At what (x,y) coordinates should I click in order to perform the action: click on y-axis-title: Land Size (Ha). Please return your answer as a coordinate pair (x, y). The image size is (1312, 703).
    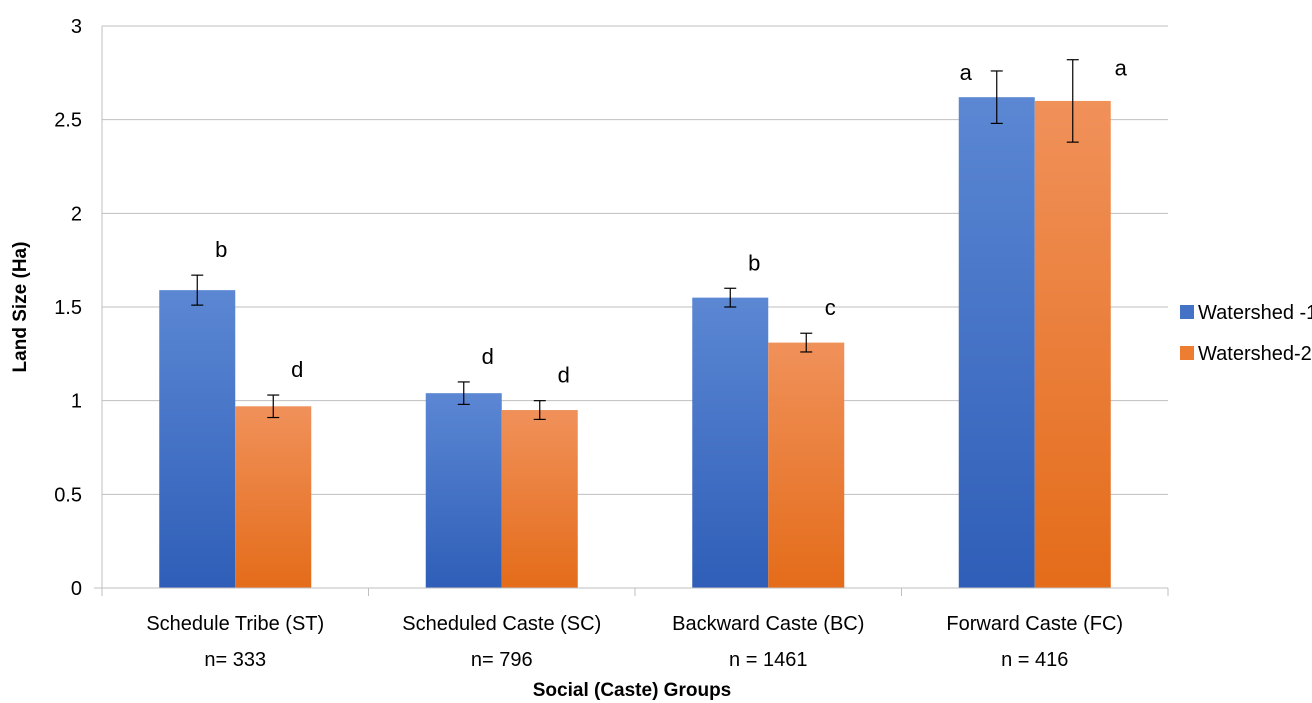
    Looking at the image, I should click on (20, 307).